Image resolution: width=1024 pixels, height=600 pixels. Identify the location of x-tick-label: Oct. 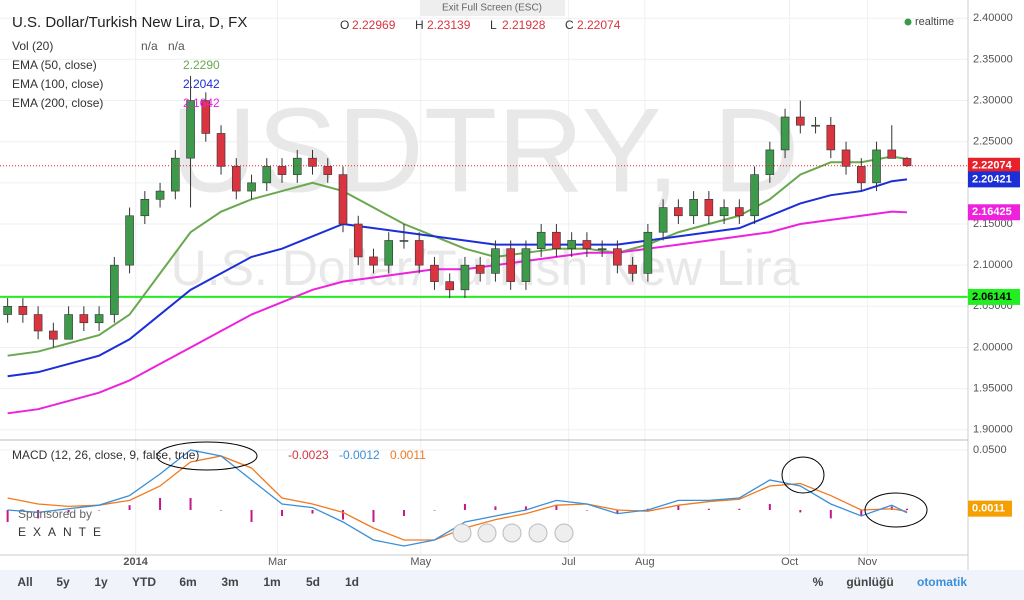
(789, 562).